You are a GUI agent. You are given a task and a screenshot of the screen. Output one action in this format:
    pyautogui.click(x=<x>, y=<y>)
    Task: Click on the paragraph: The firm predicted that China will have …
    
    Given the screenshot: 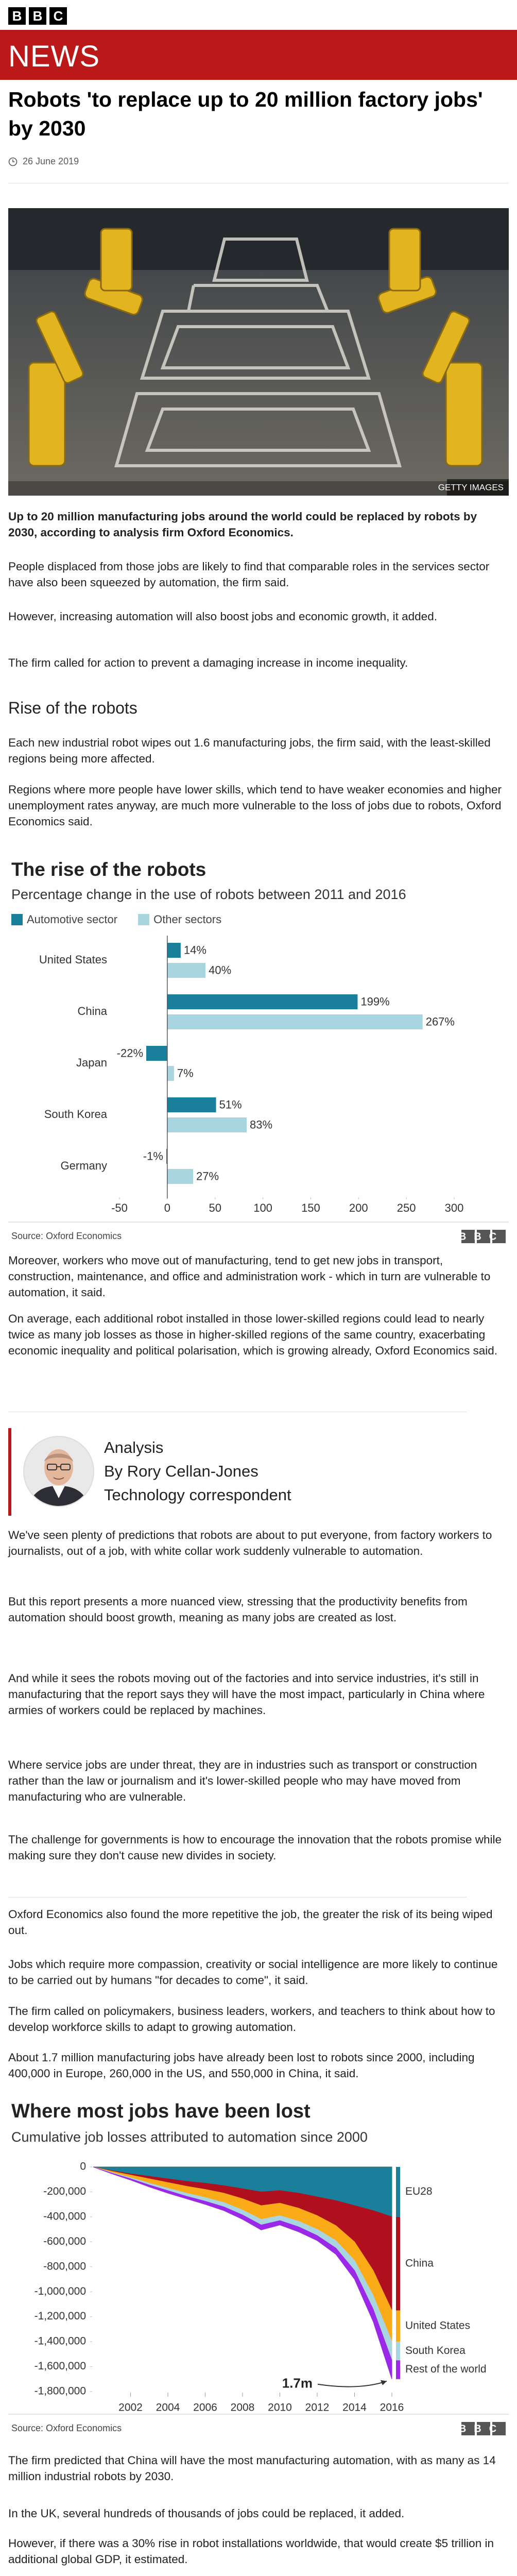 What is the action you would take?
    pyautogui.click(x=252, y=2468)
    